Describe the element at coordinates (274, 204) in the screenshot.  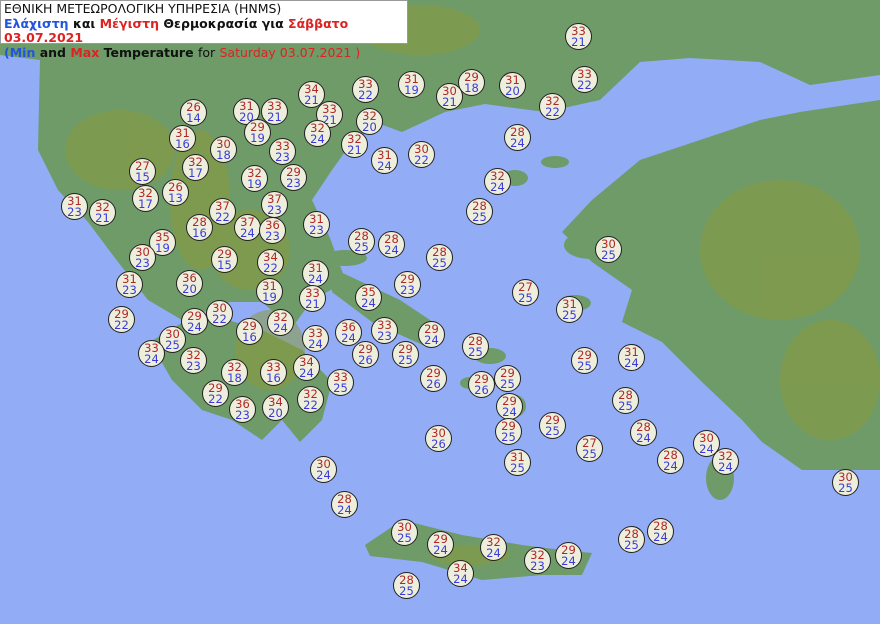
I see `station-marker: 37 23` at that location.